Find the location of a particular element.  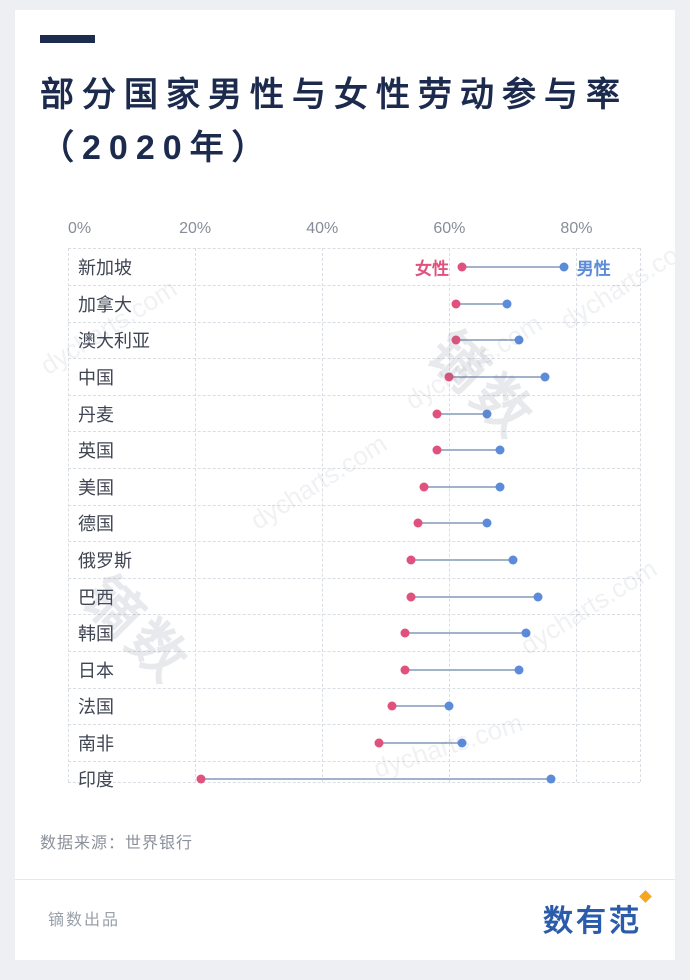

chart-row: 英国 is located at coordinates (354, 449).